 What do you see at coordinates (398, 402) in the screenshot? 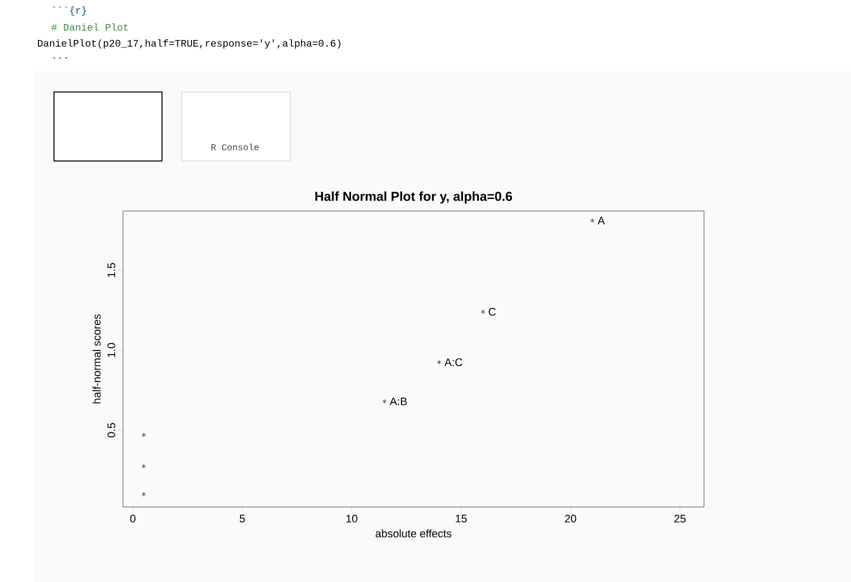
I see `annotation: A:B` at bounding box center [398, 402].